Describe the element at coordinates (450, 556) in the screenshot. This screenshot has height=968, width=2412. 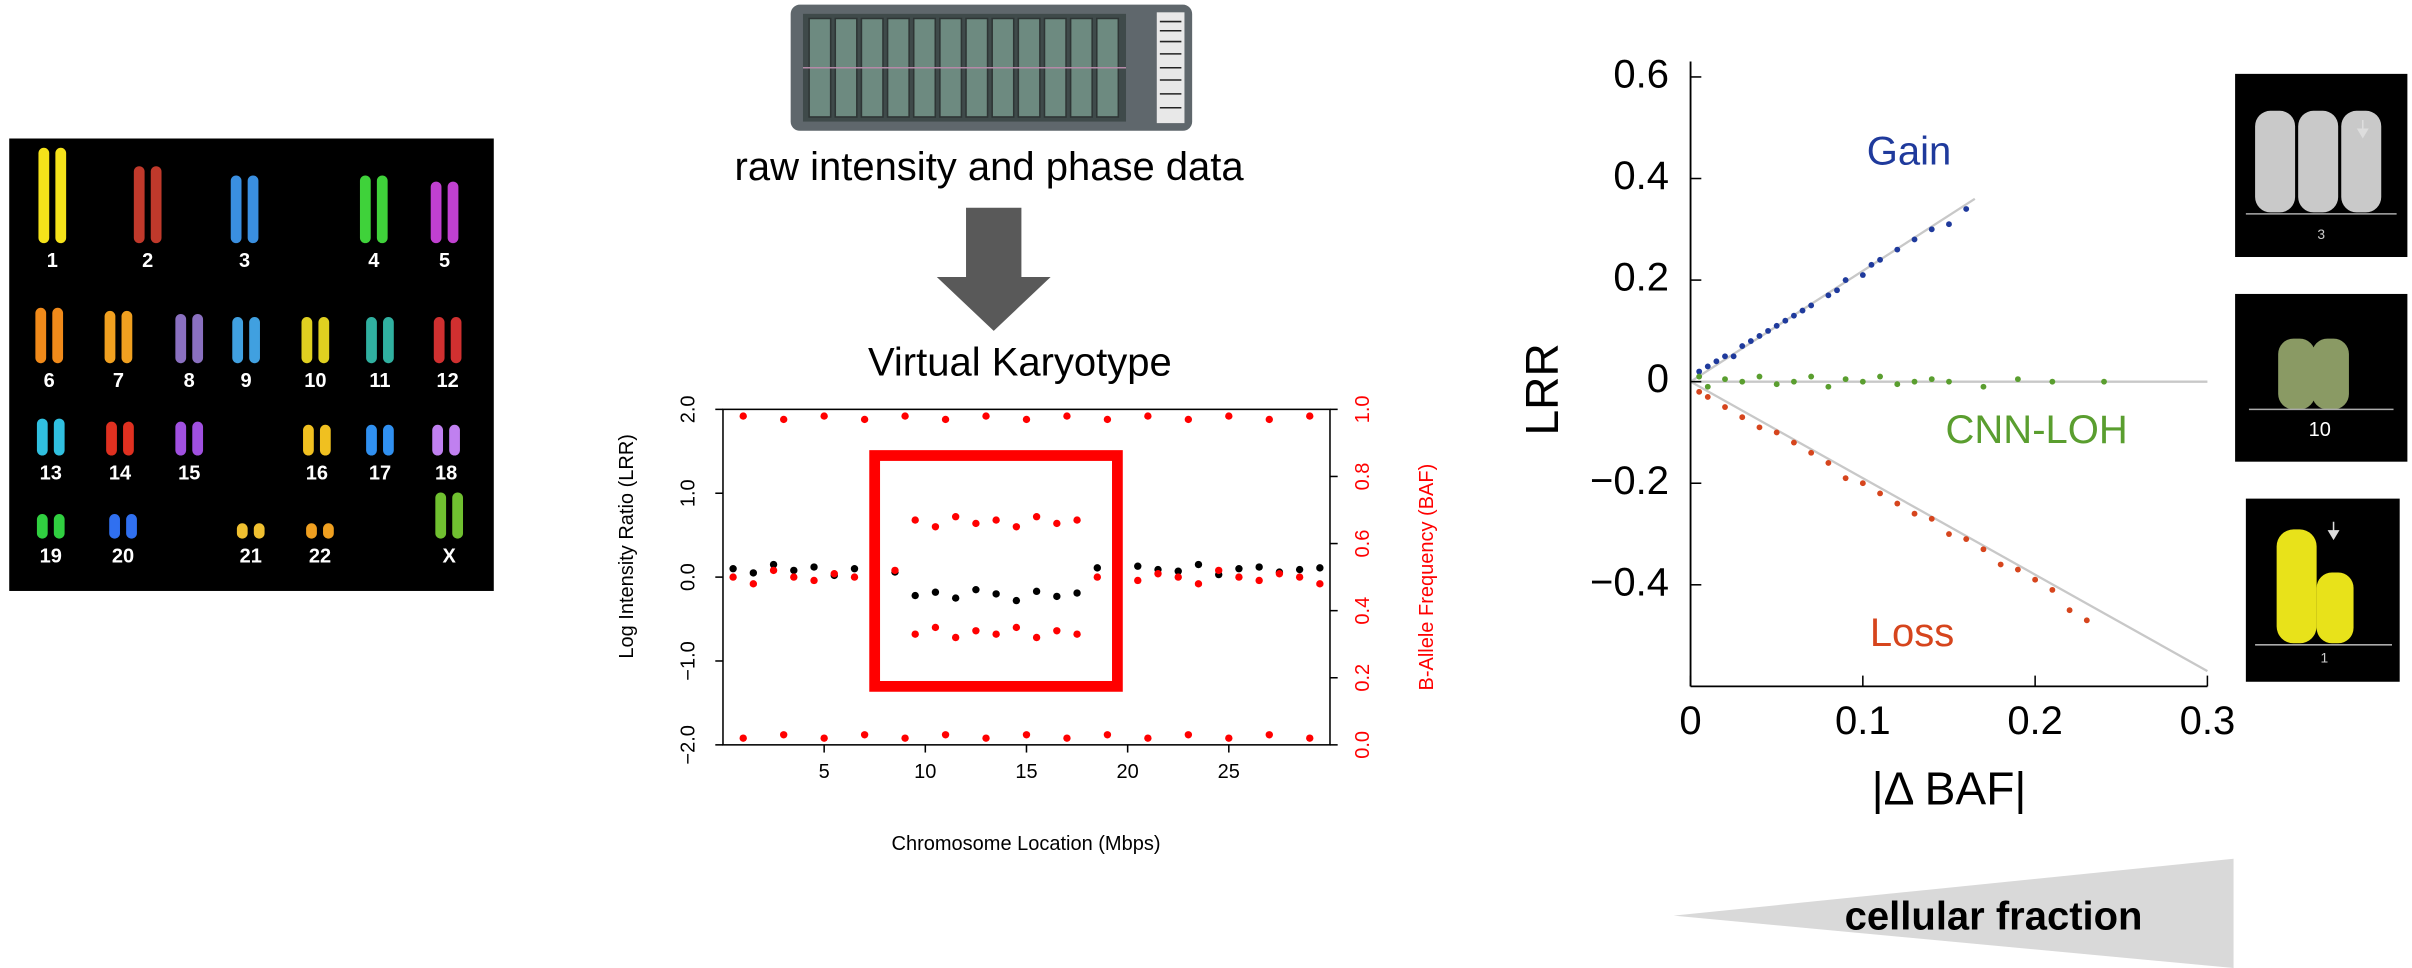
I see `chromosome-label: X` at that location.